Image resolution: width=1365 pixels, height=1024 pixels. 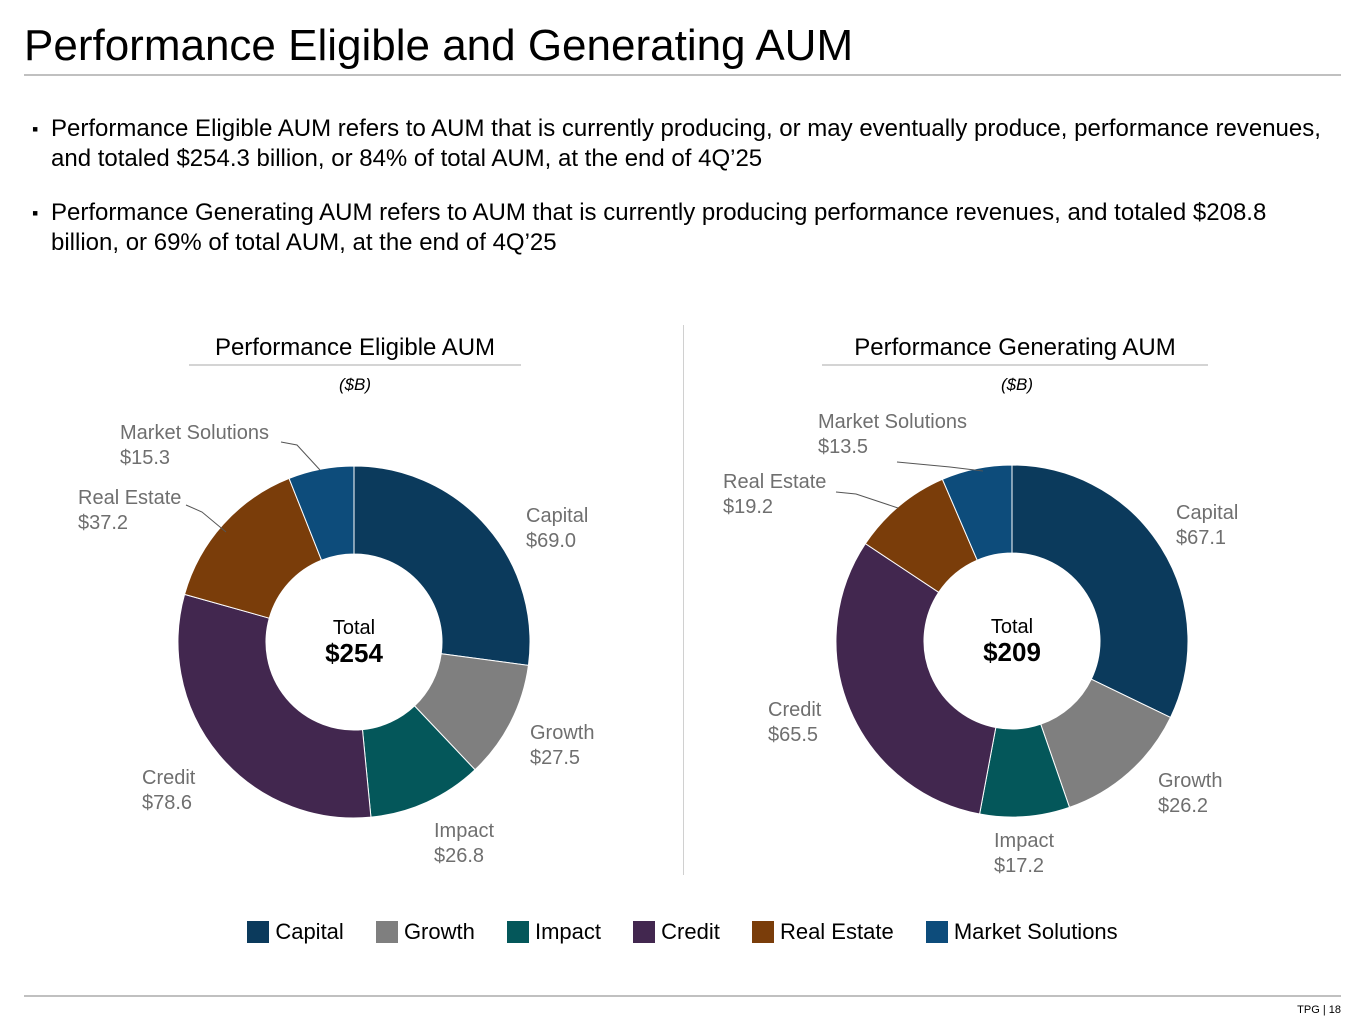 What do you see at coordinates (1183, 806) in the screenshot?
I see `slice-value-growth: $26.2` at bounding box center [1183, 806].